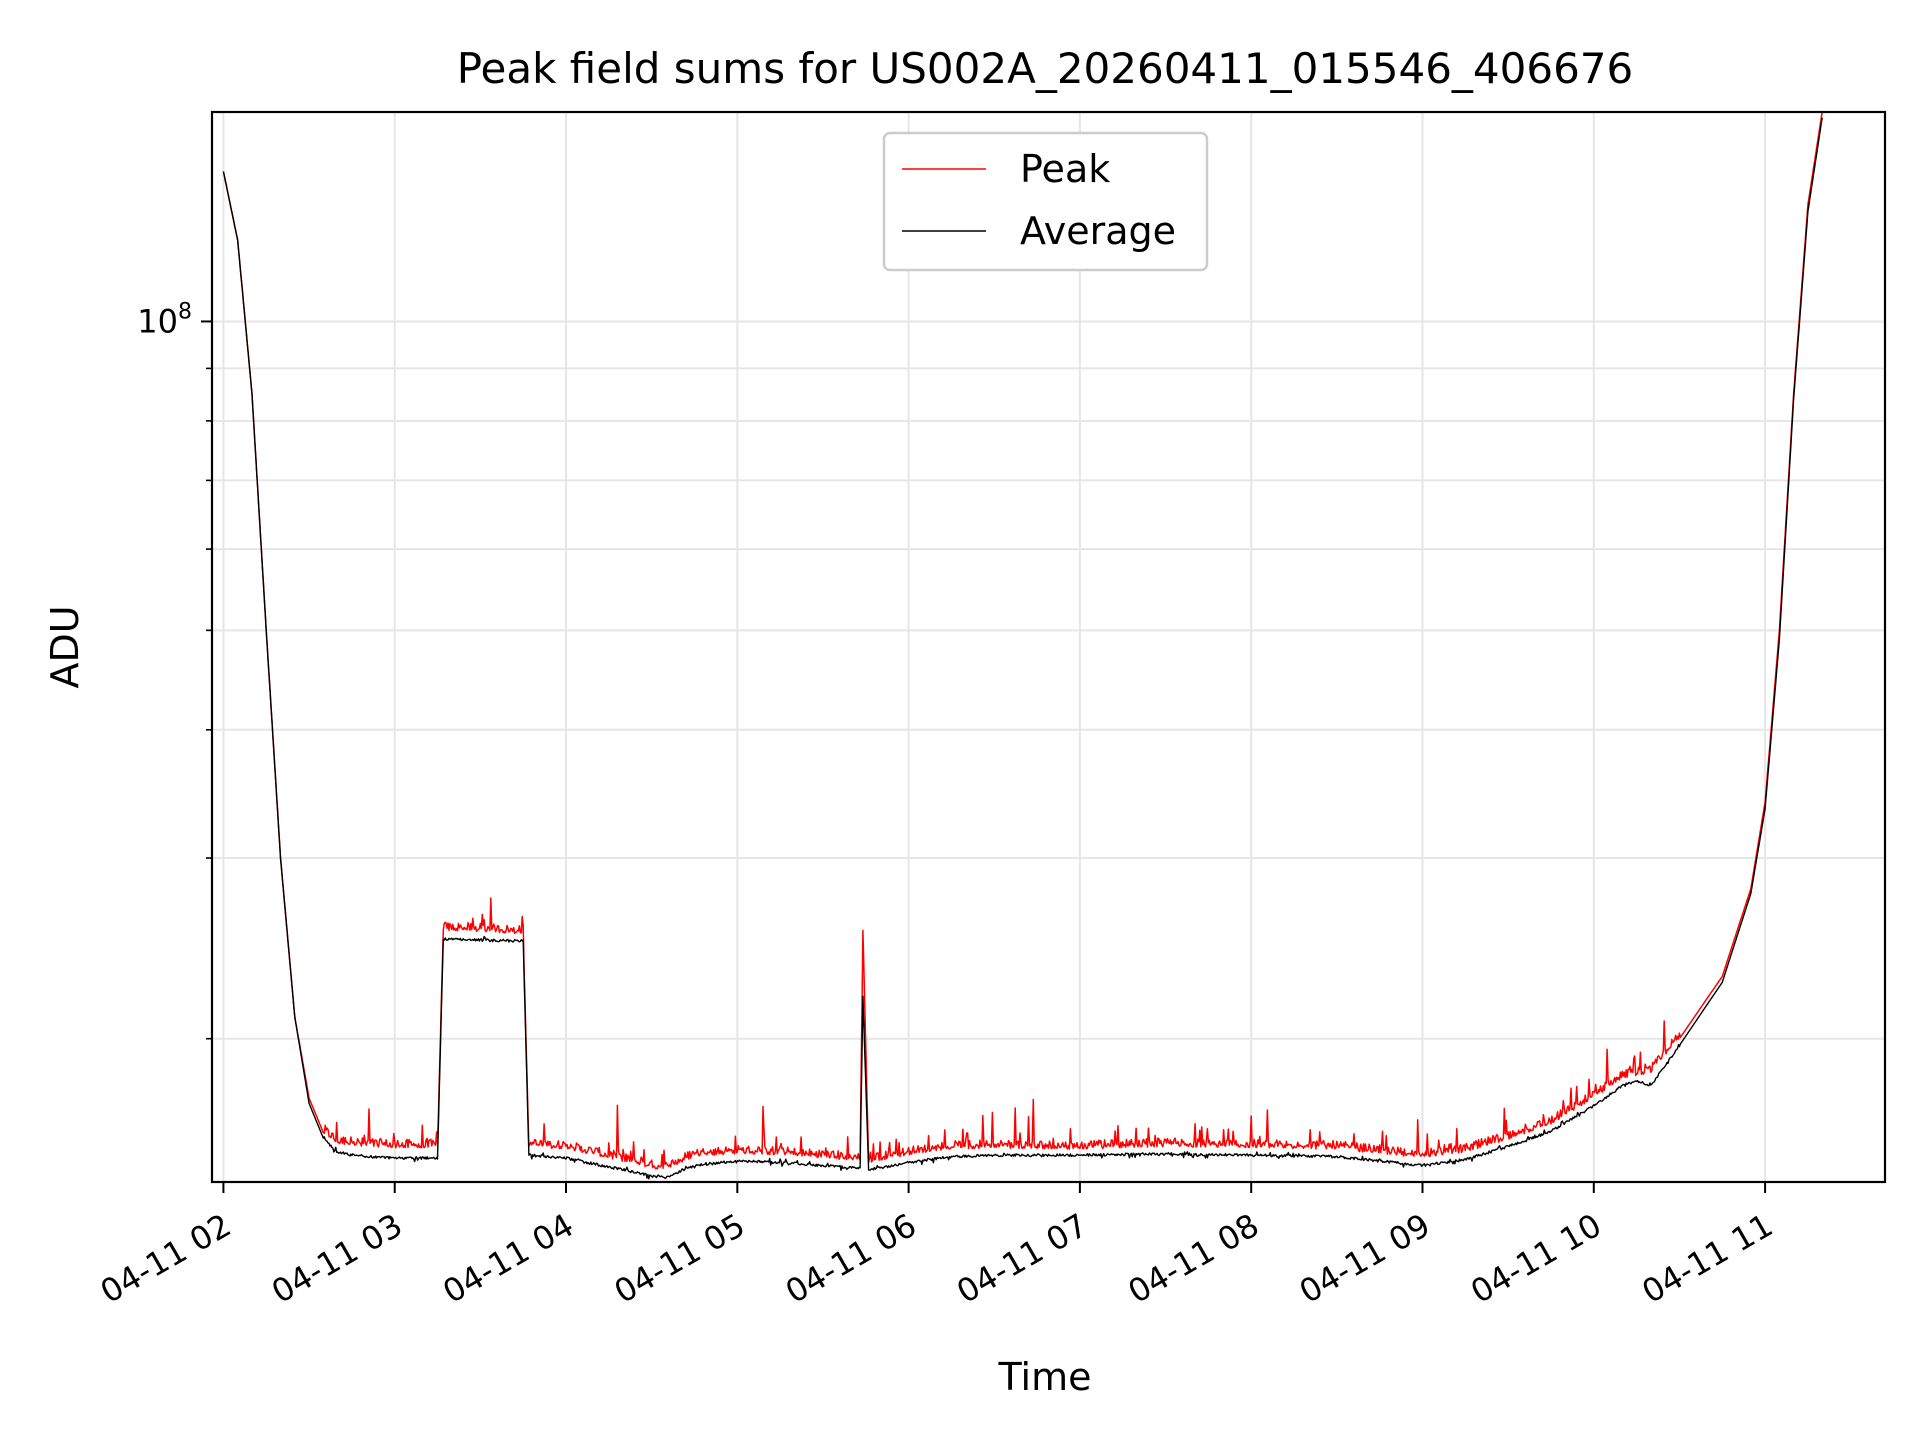 The width and height of the screenshot is (1920, 1440). What do you see at coordinates (65, 646) in the screenshot?
I see `y-axis-label: ADU` at bounding box center [65, 646].